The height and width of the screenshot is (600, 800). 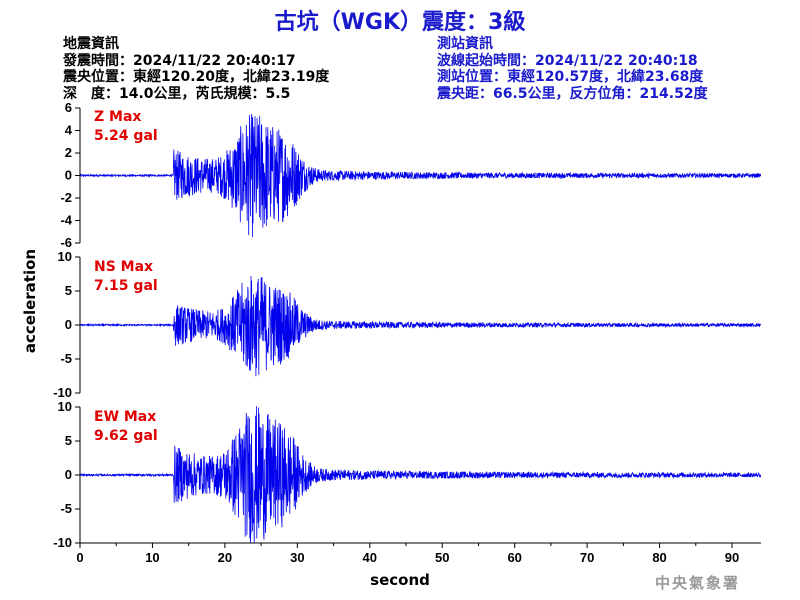 I want to click on x-tick-label: 0, so click(x=79, y=557).